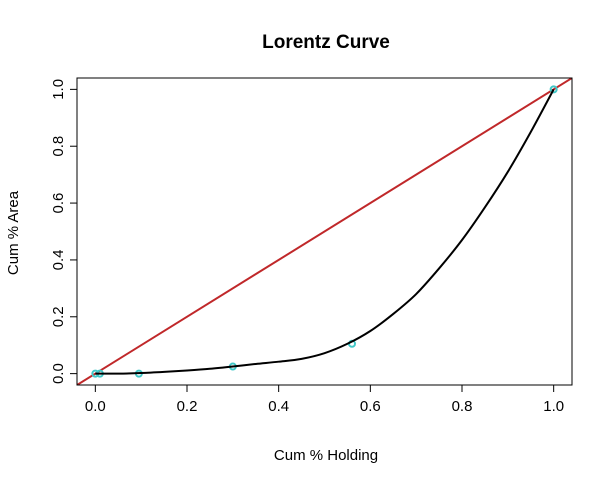 This screenshot has width=614, height=484. I want to click on x-tick-label: 0.4, so click(278, 406).